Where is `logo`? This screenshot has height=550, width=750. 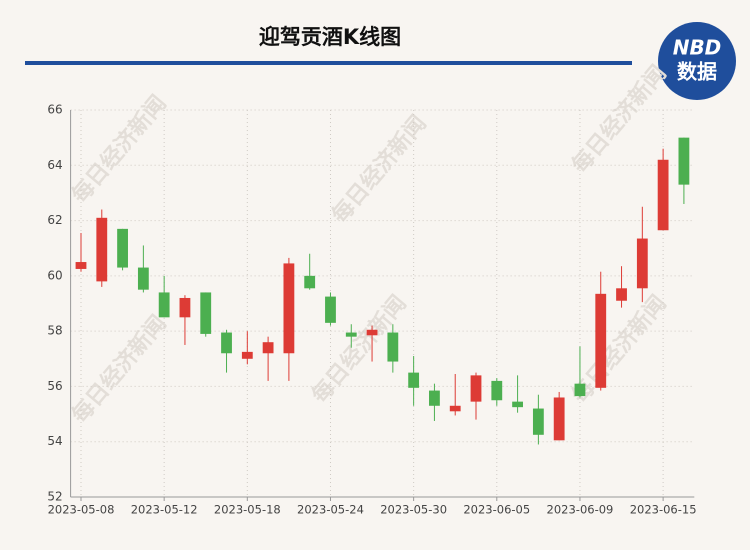
logo is located at coordinates (697, 61).